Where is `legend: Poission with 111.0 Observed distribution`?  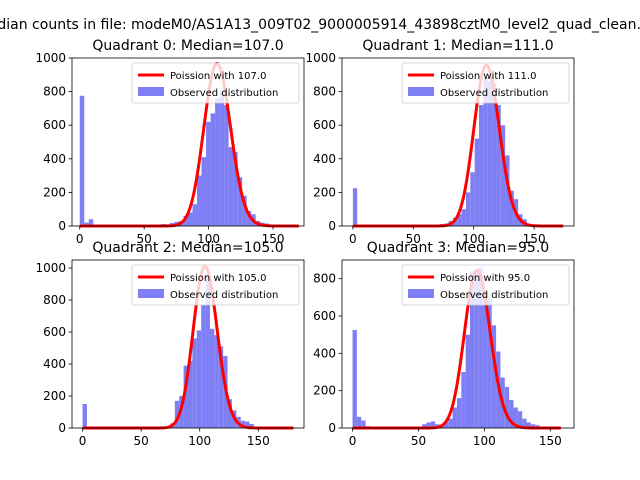 legend: Poission with 111.0 Observed distribution is located at coordinates (485, 83).